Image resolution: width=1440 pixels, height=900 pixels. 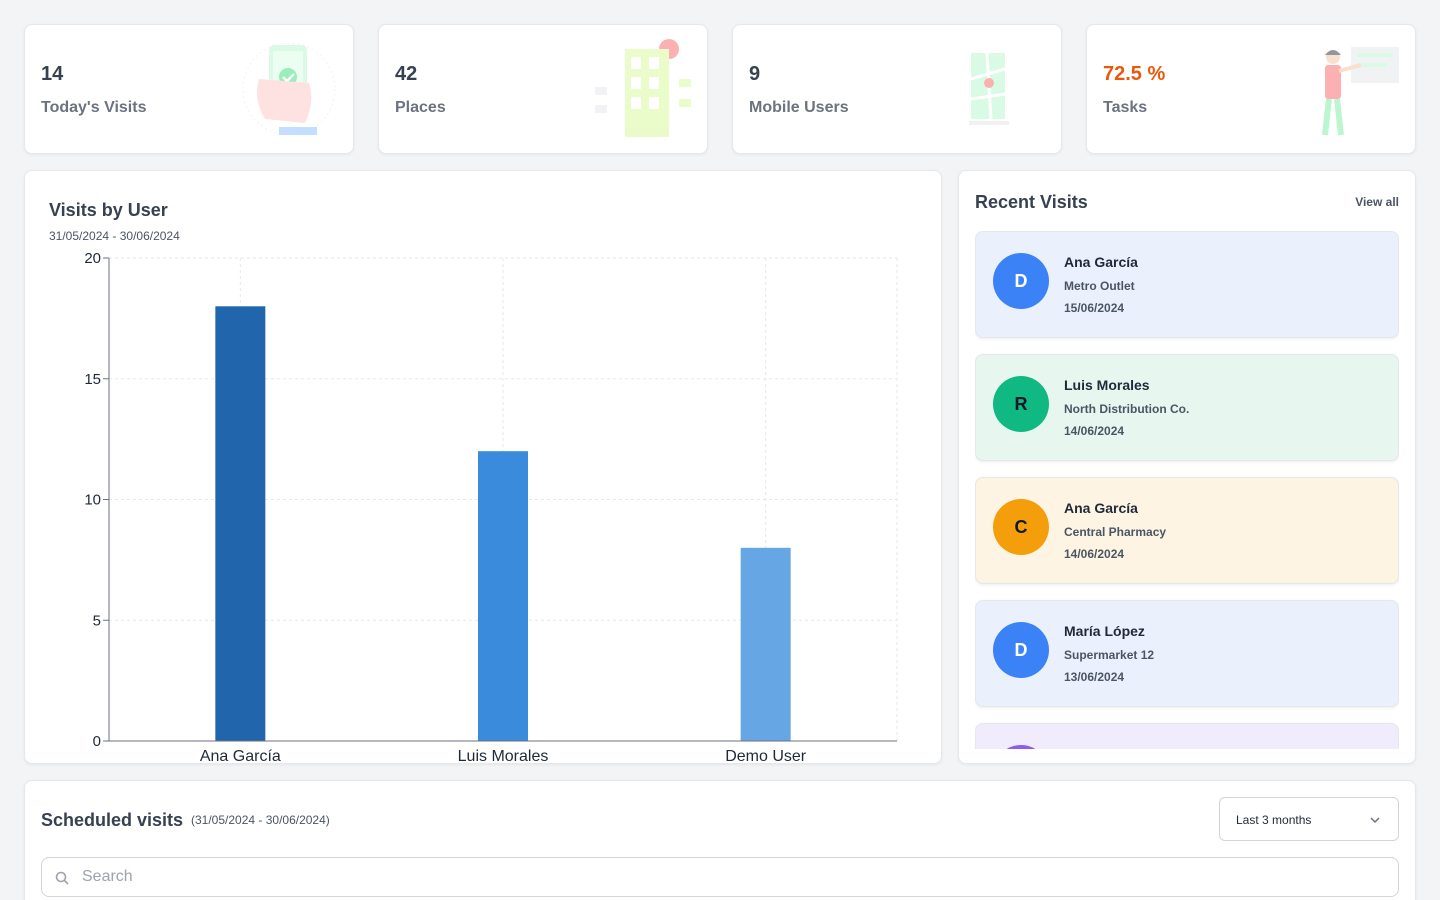 What do you see at coordinates (289, 89) in the screenshot?
I see `phone-check-illustration` at bounding box center [289, 89].